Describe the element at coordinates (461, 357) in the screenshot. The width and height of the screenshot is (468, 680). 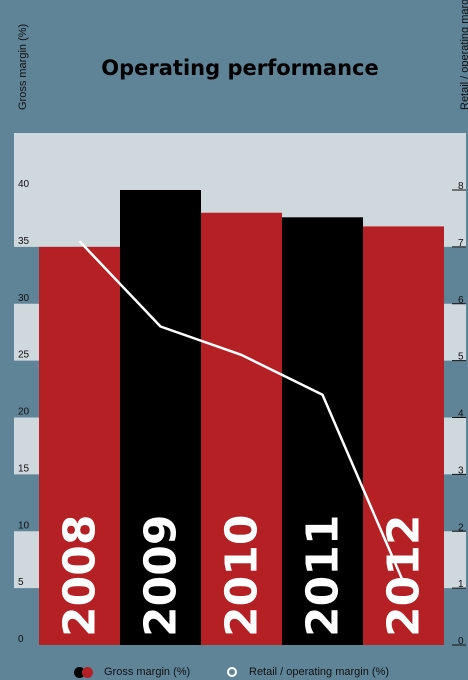
I see `right-tick-label: 5` at that location.